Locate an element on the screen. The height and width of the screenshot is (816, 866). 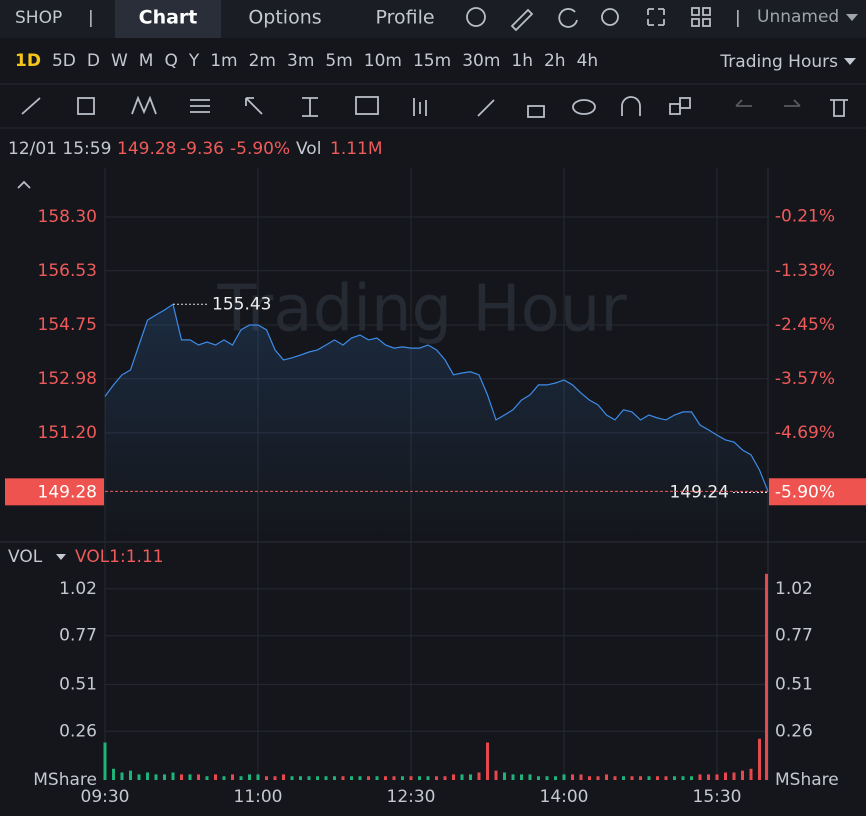
y-tick-label: 0.77 is located at coordinates (794, 636).